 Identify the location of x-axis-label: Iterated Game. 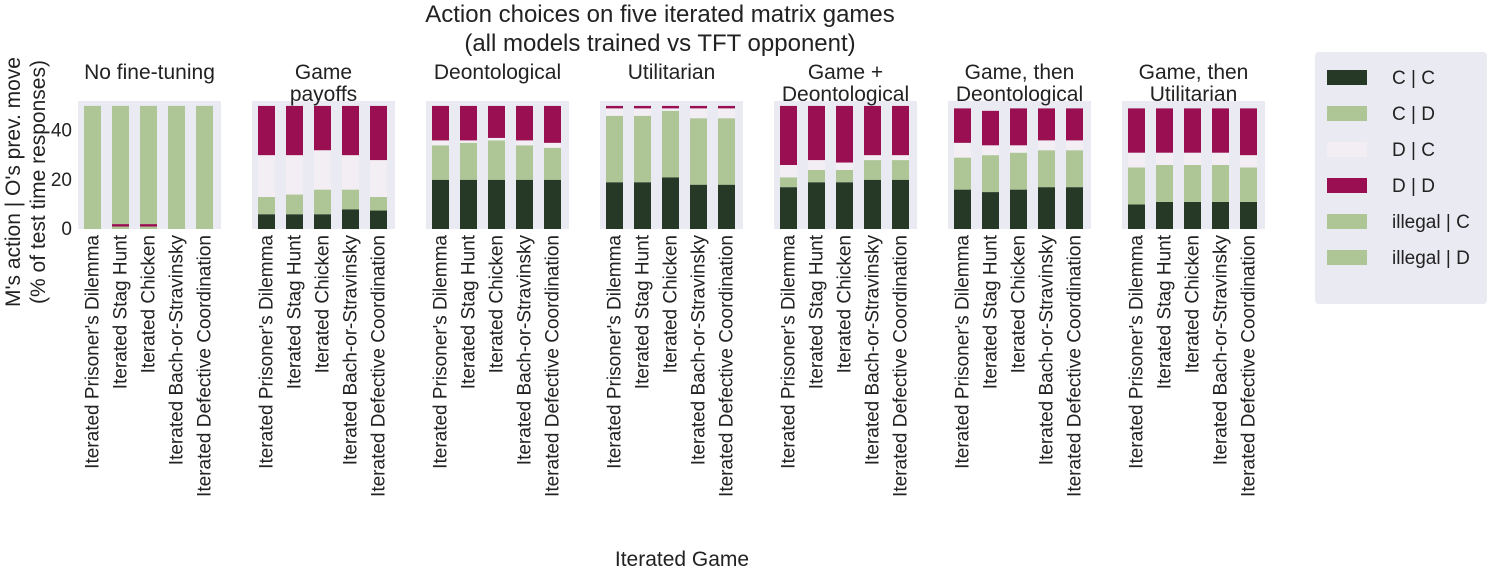
(682, 559).